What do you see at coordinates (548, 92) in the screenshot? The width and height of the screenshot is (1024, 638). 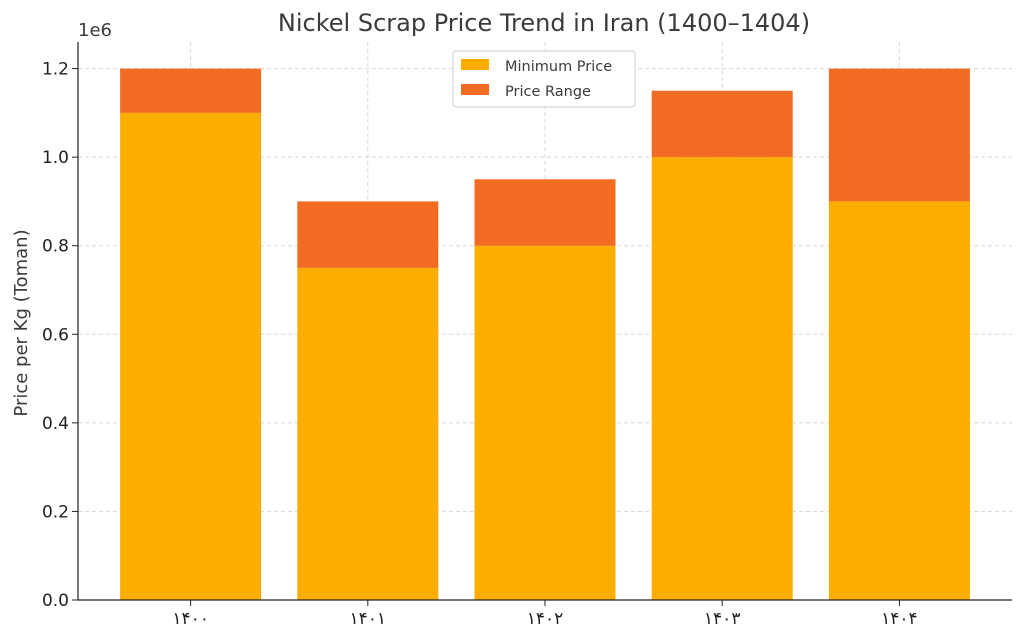 I see `legend-label-price-range: Price Range` at bounding box center [548, 92].